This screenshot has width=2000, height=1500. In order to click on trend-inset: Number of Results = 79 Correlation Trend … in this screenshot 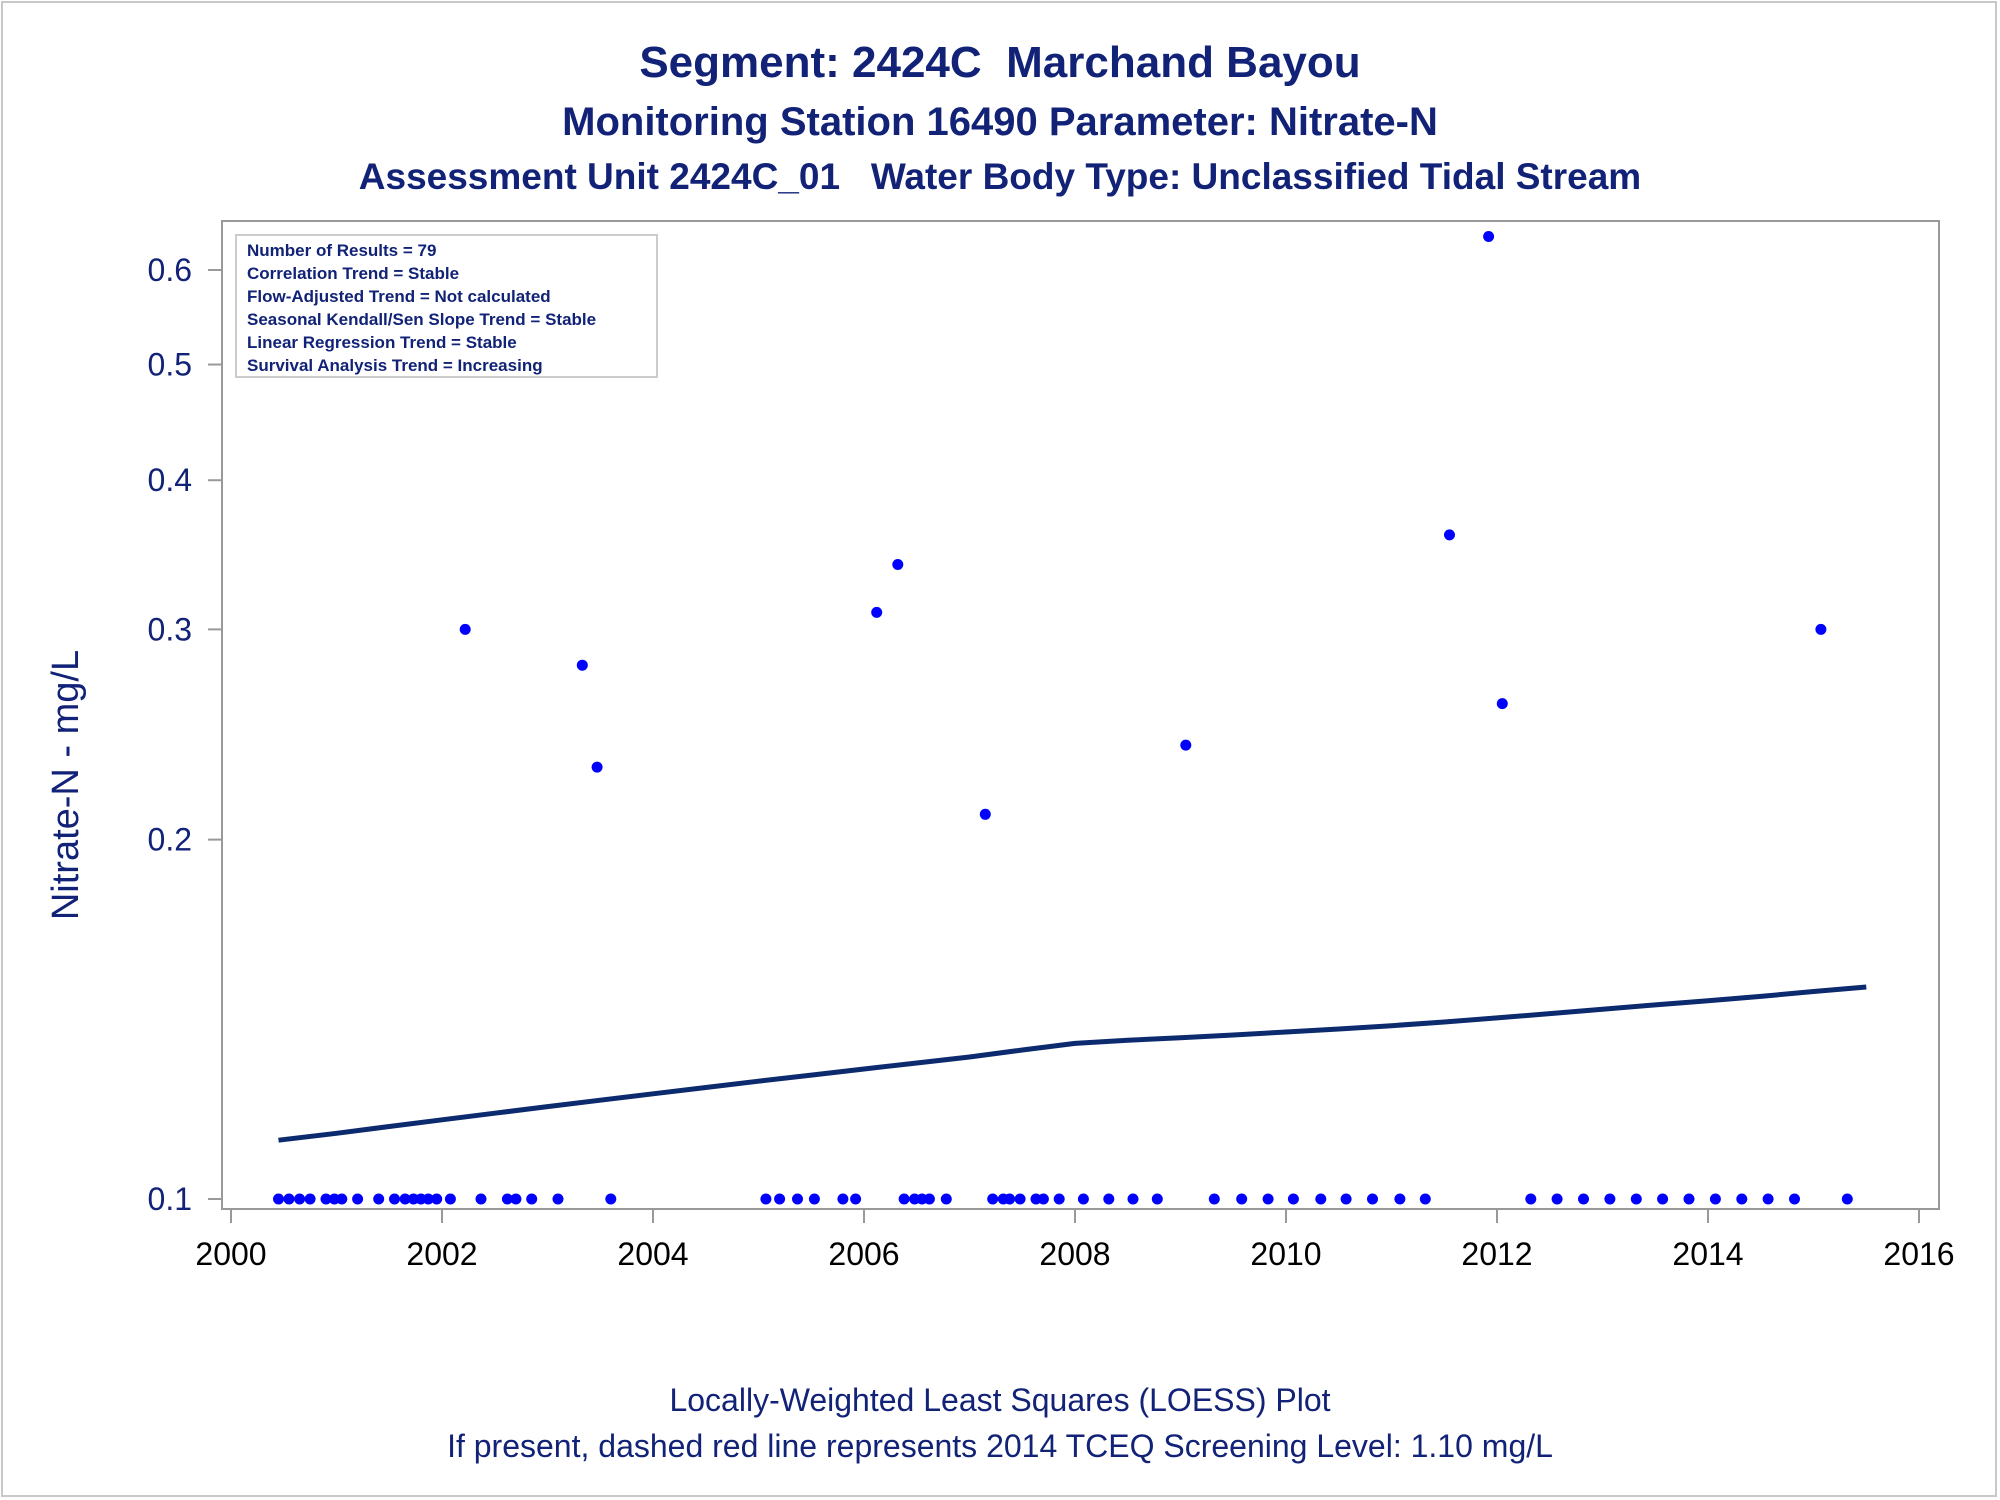, I will do `click(446, 306)`.